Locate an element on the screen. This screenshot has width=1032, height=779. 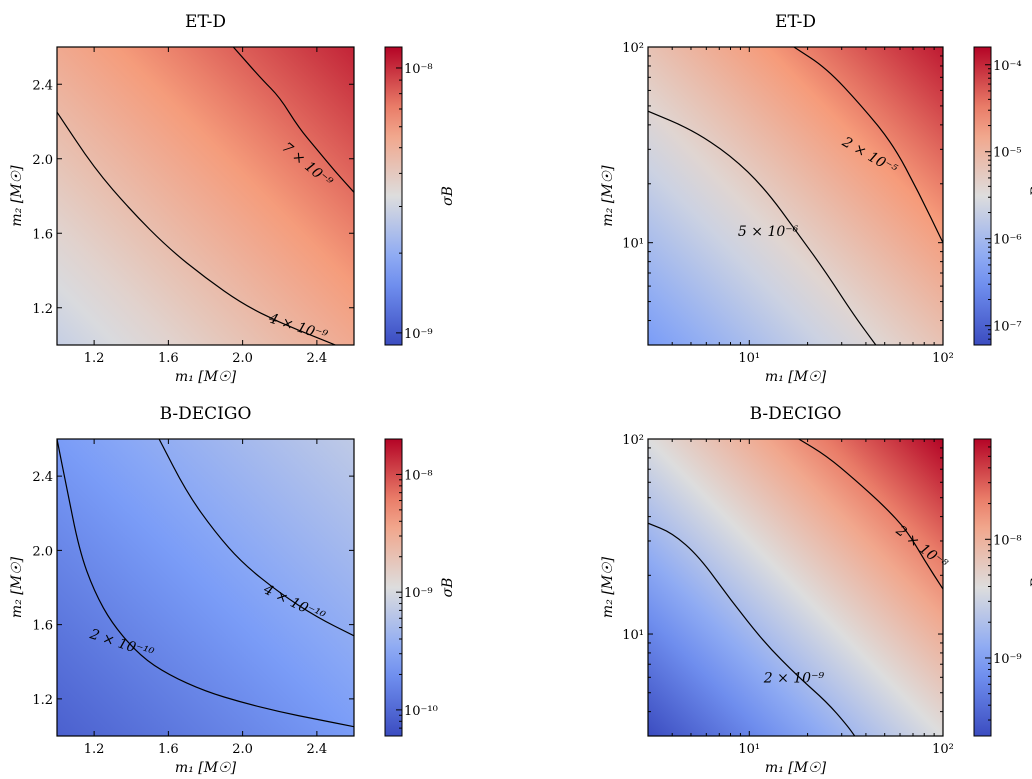
contour-label-text: 5 × 10⁻⁶ is located at coordinates (768, 232).